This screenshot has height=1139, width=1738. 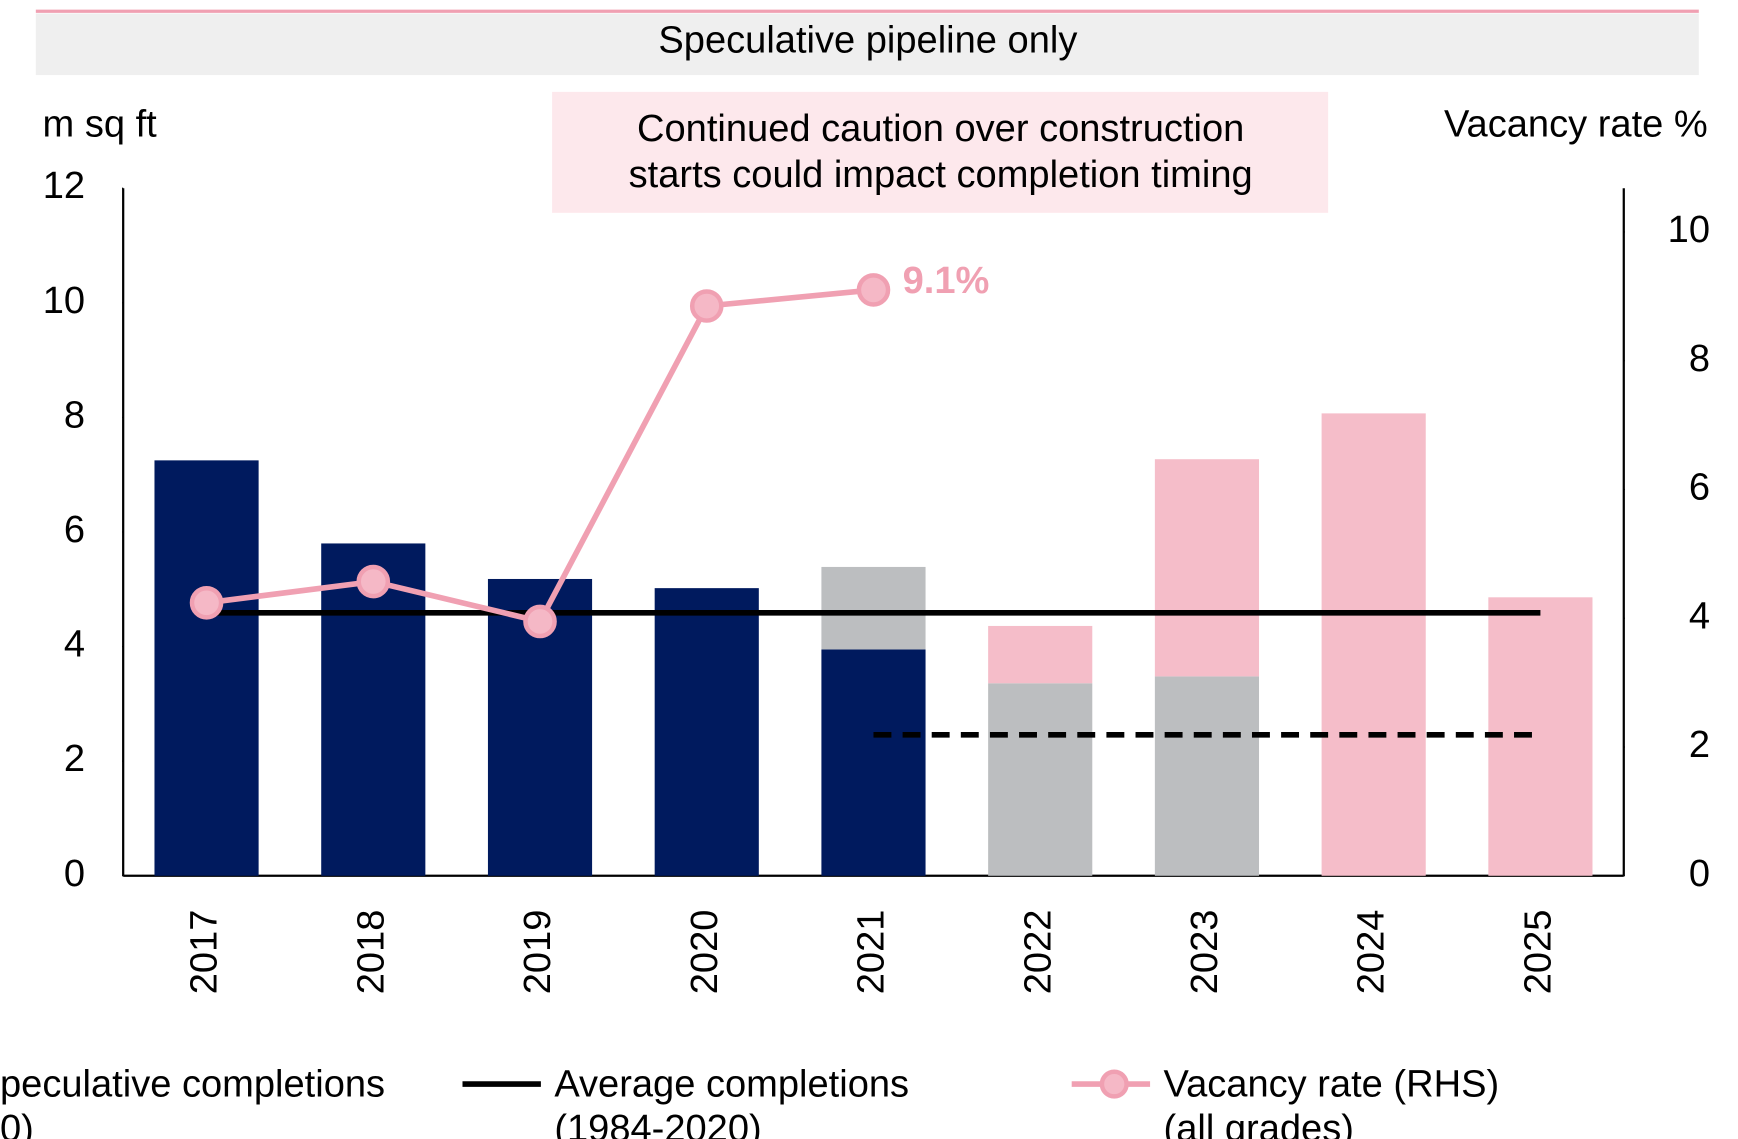 What do you see at coordinates (941, 175) in the screenshot?
I see `annotation: starts could impact completion timing` at bounding box center [941, 175].